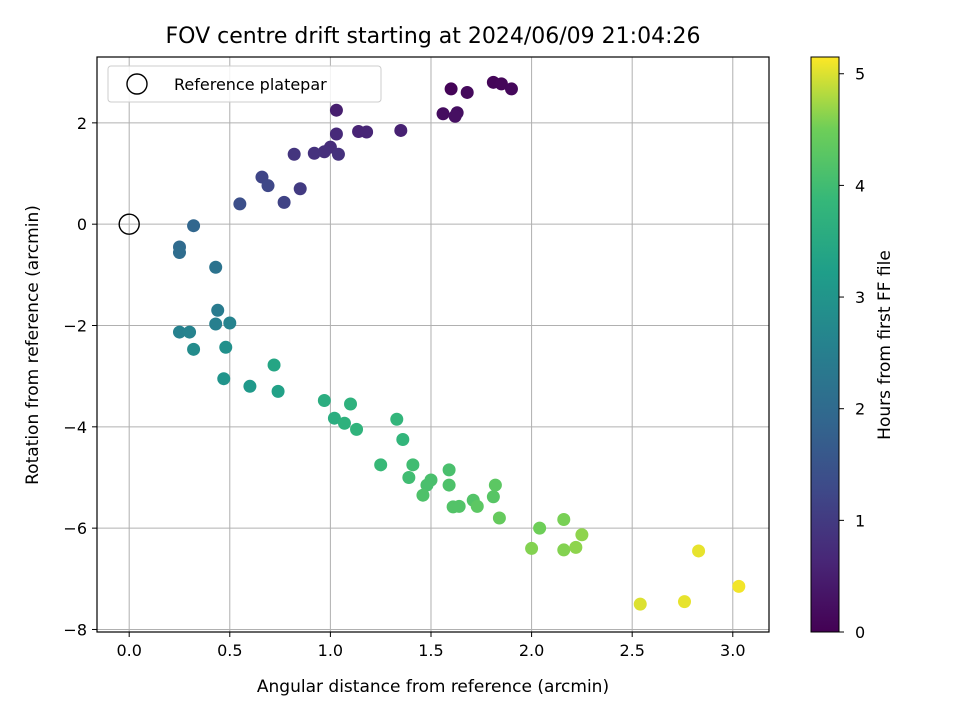 Image resolution: width=960 pixels, height=720 pixels. I want to click on x-tick-label: 1.0, so click(330, 650).